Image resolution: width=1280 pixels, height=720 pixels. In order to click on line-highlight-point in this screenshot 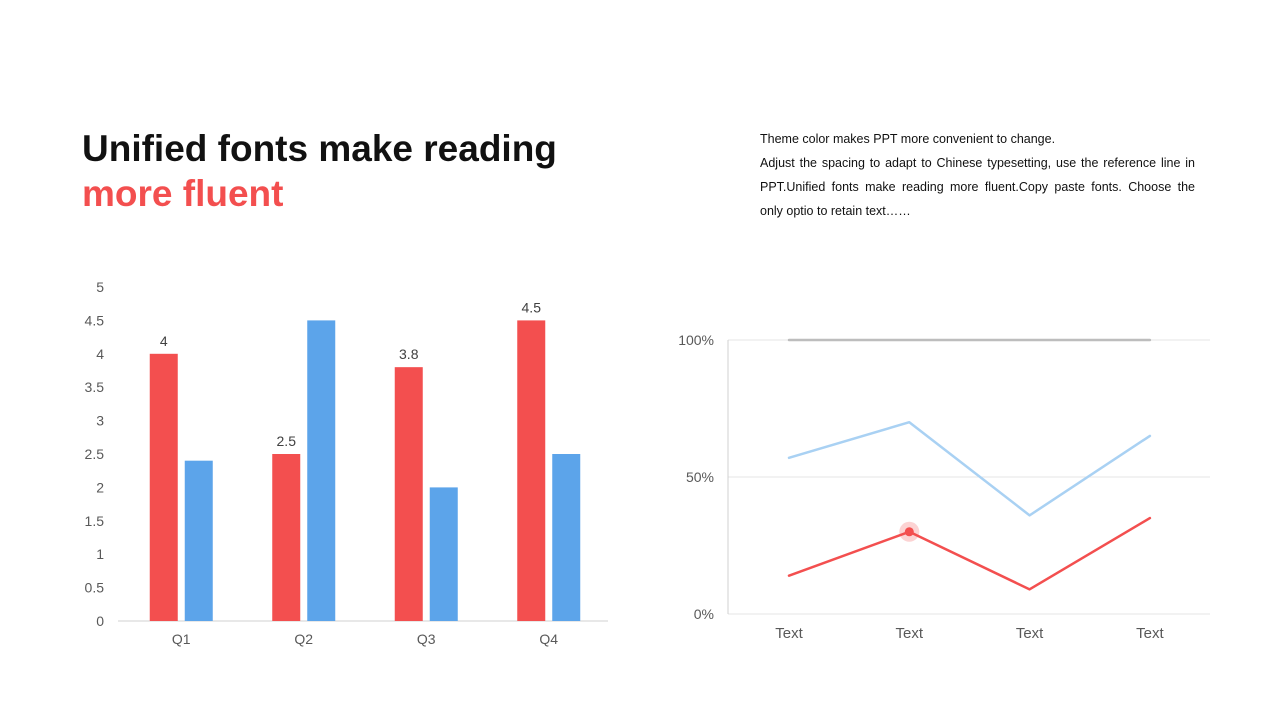, I will do `click(909, 532)`.